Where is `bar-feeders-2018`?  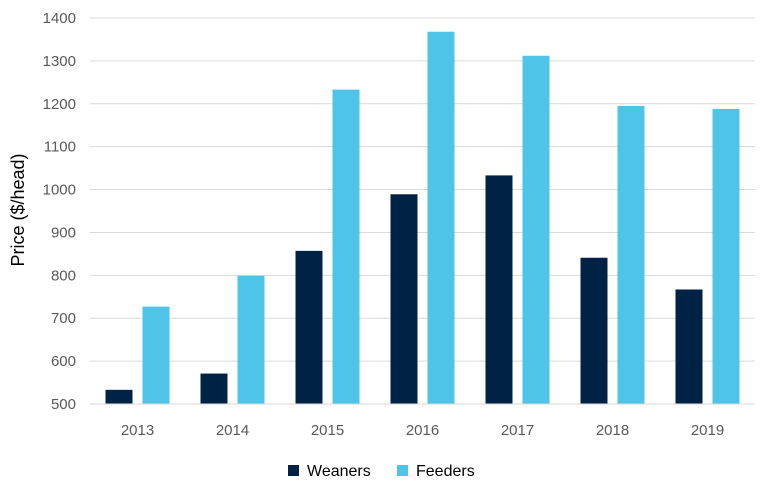 bar-feeders-2018 is located at coordinates (631, 254).